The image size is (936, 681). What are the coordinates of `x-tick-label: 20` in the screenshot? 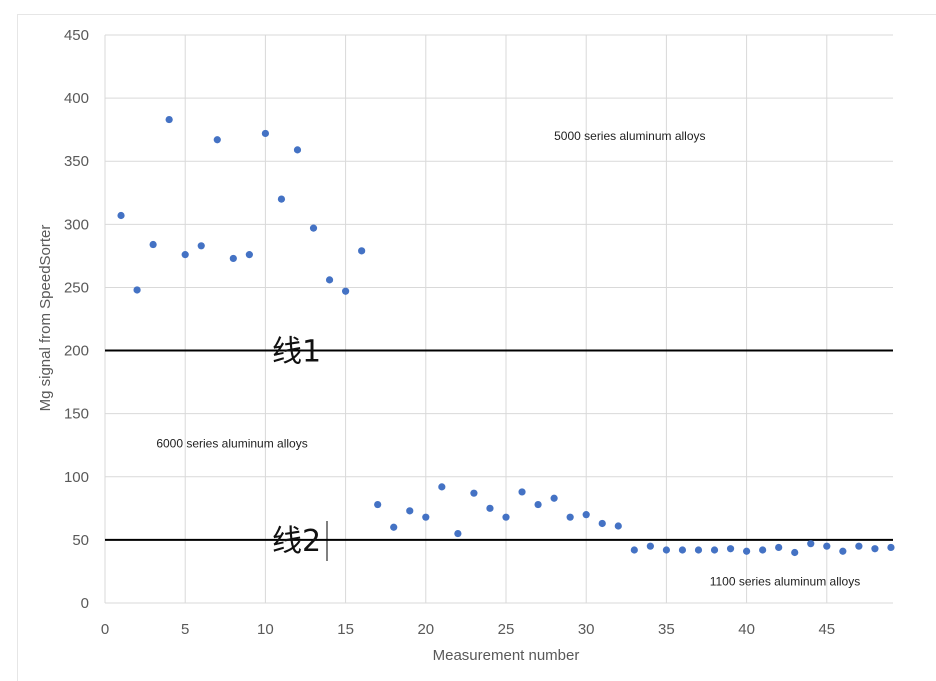 It's located at (425, 629).